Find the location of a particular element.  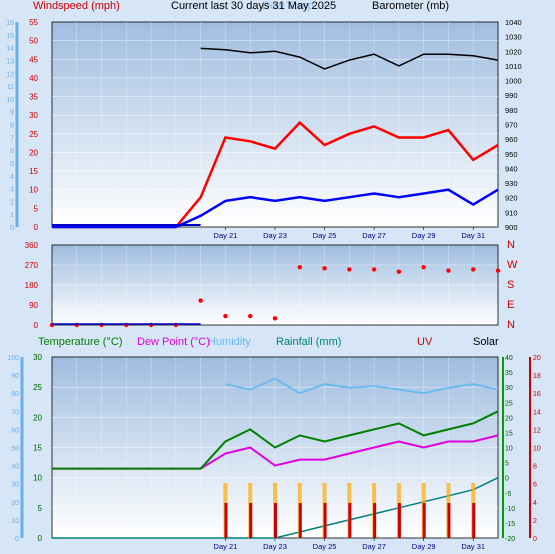

humidity-axis-label: 20 is located at coordinates (15, 503).